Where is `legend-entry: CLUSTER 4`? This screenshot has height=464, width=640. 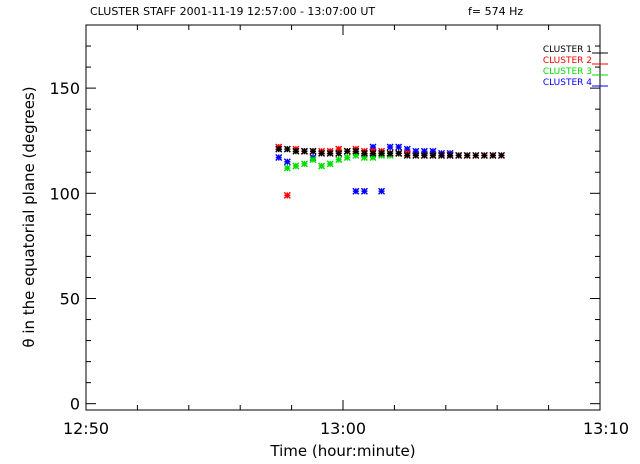 legend-entry: CLUSTER 4 is located at coordinates (567, 83).